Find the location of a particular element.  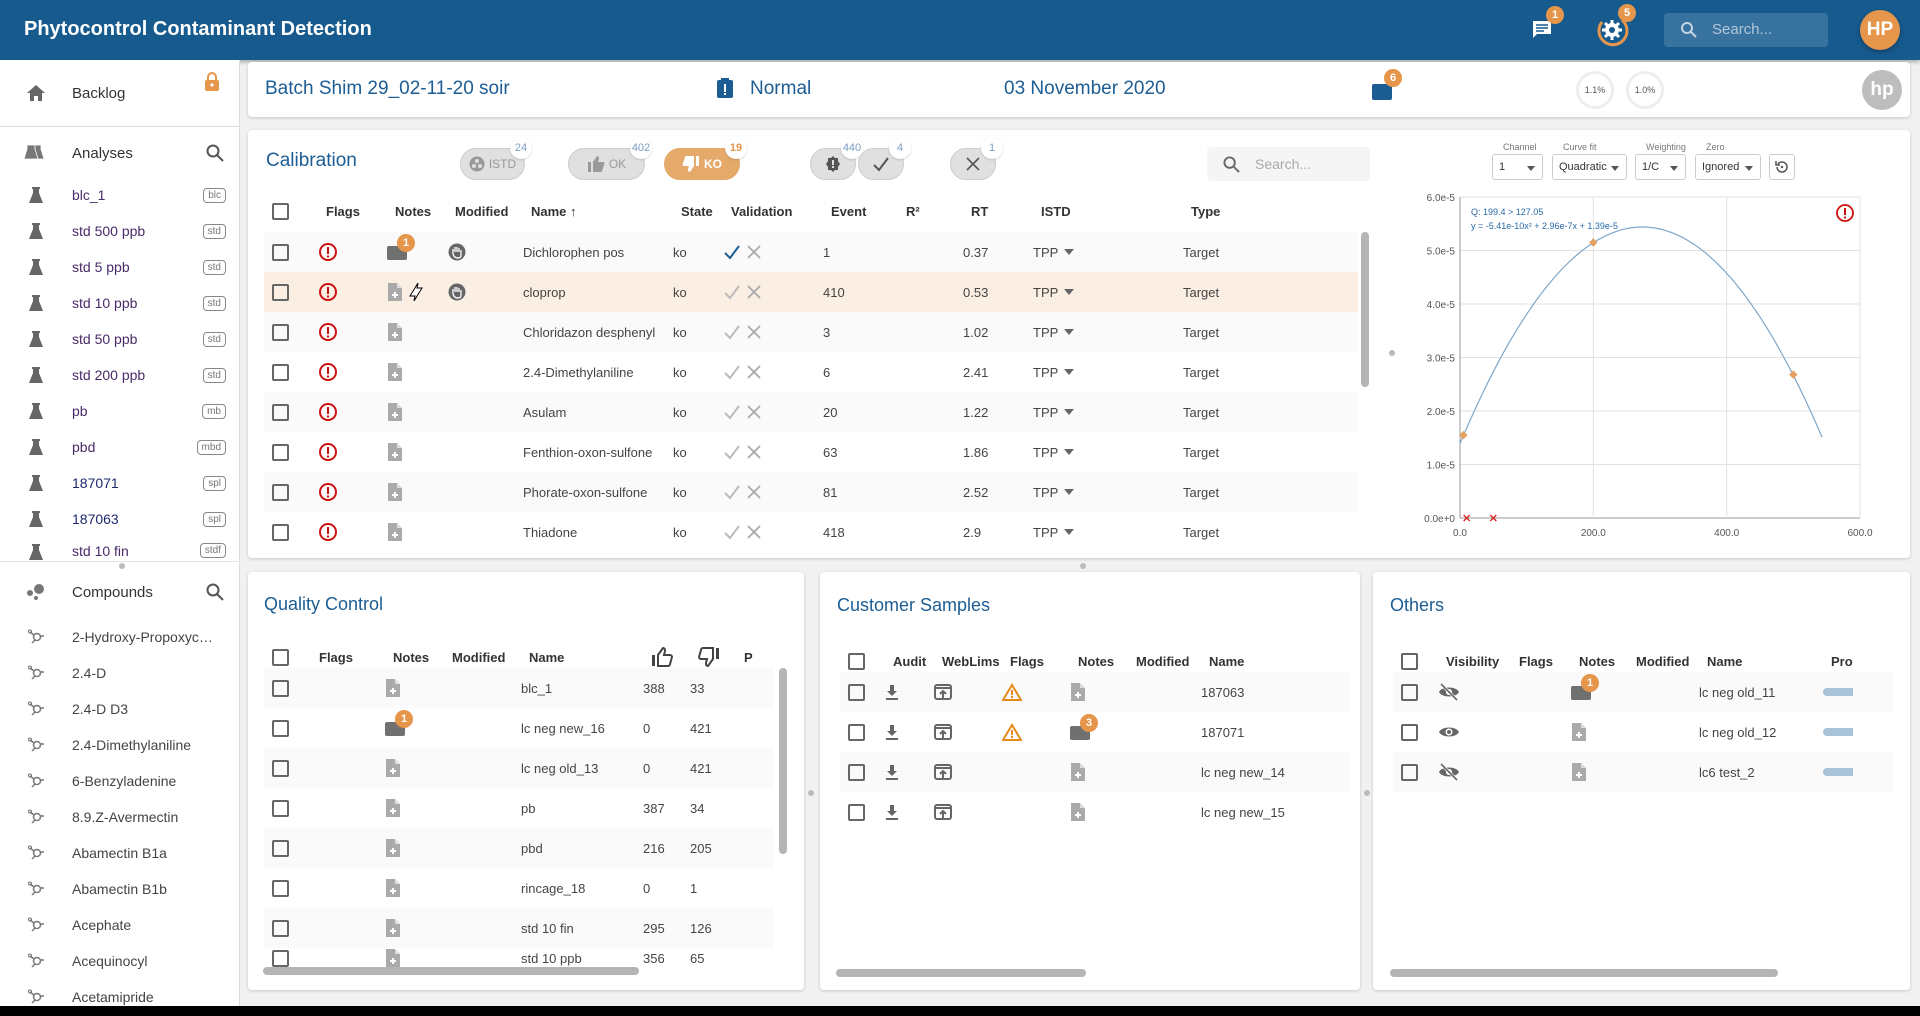

sidebar-analysis-item: std 200 ppb std is located at coordinates (120, 375).